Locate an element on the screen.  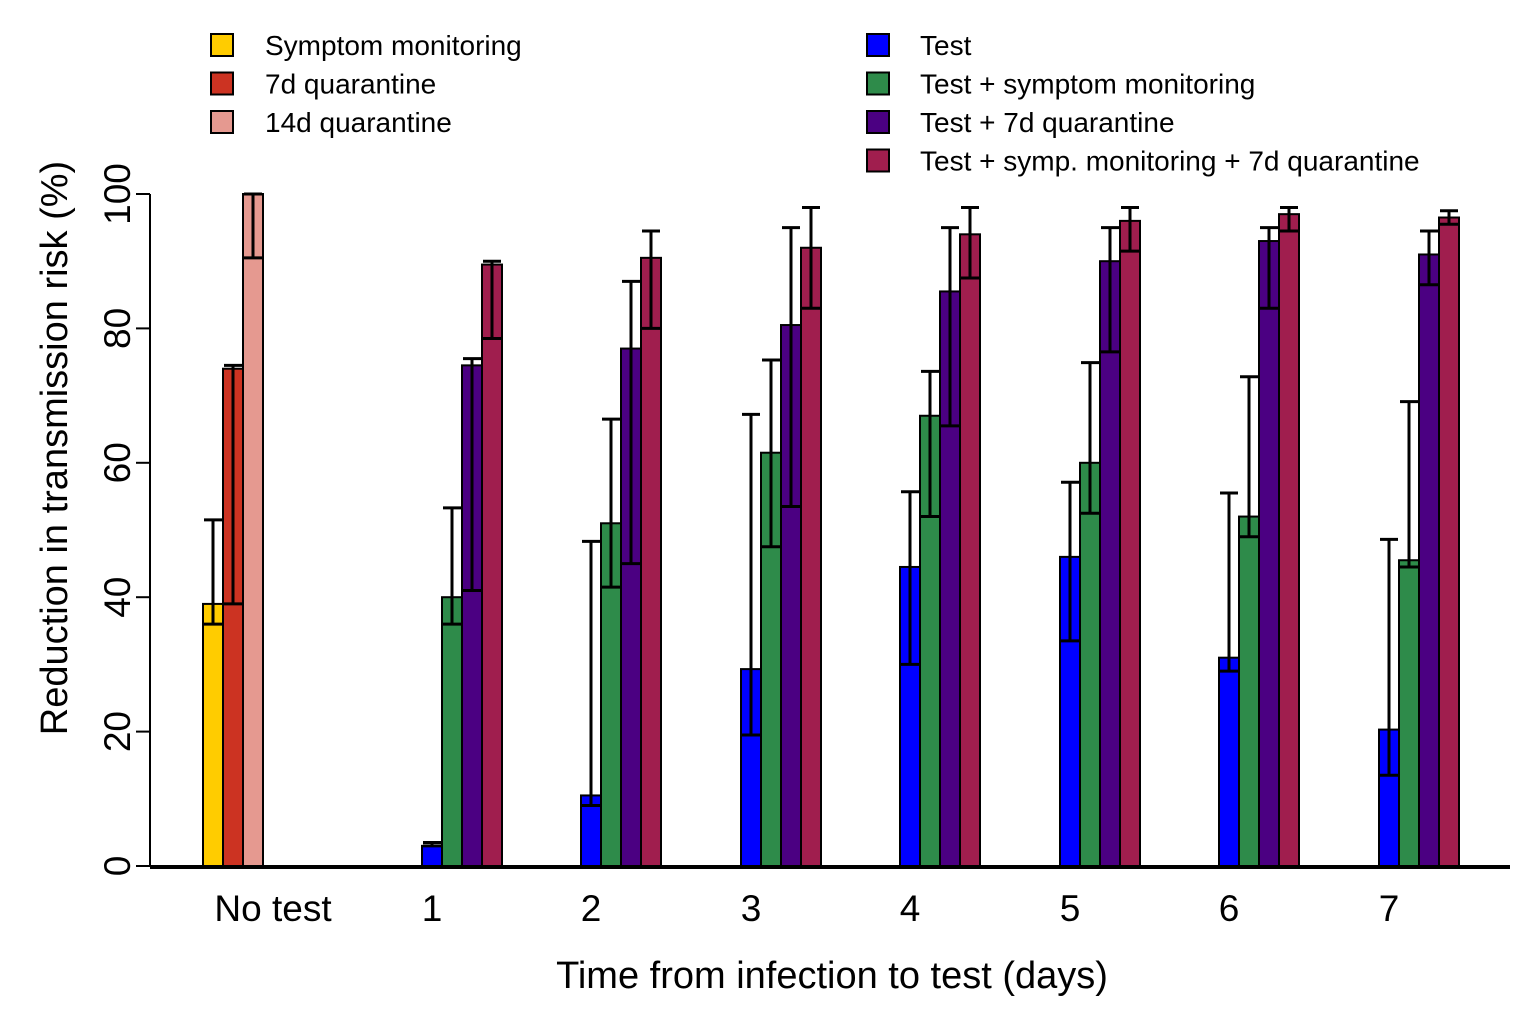
x-tick-label: 7 is located at coordinates (1389, 908).